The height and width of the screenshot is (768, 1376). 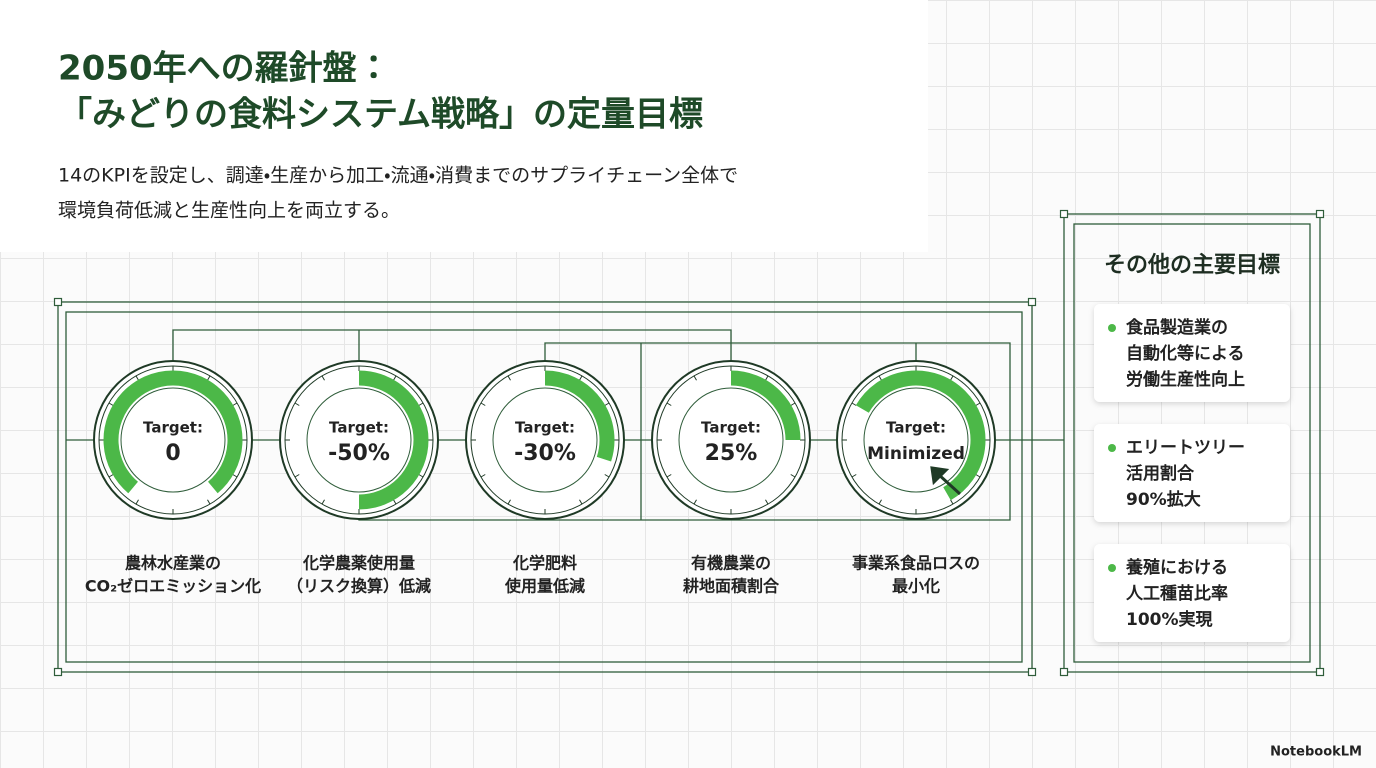 What do you see at coordinates (359, 586) in the screenshot?
I see `gauge-caption: （リスク換算）低減` at bounding box center [359, 586].